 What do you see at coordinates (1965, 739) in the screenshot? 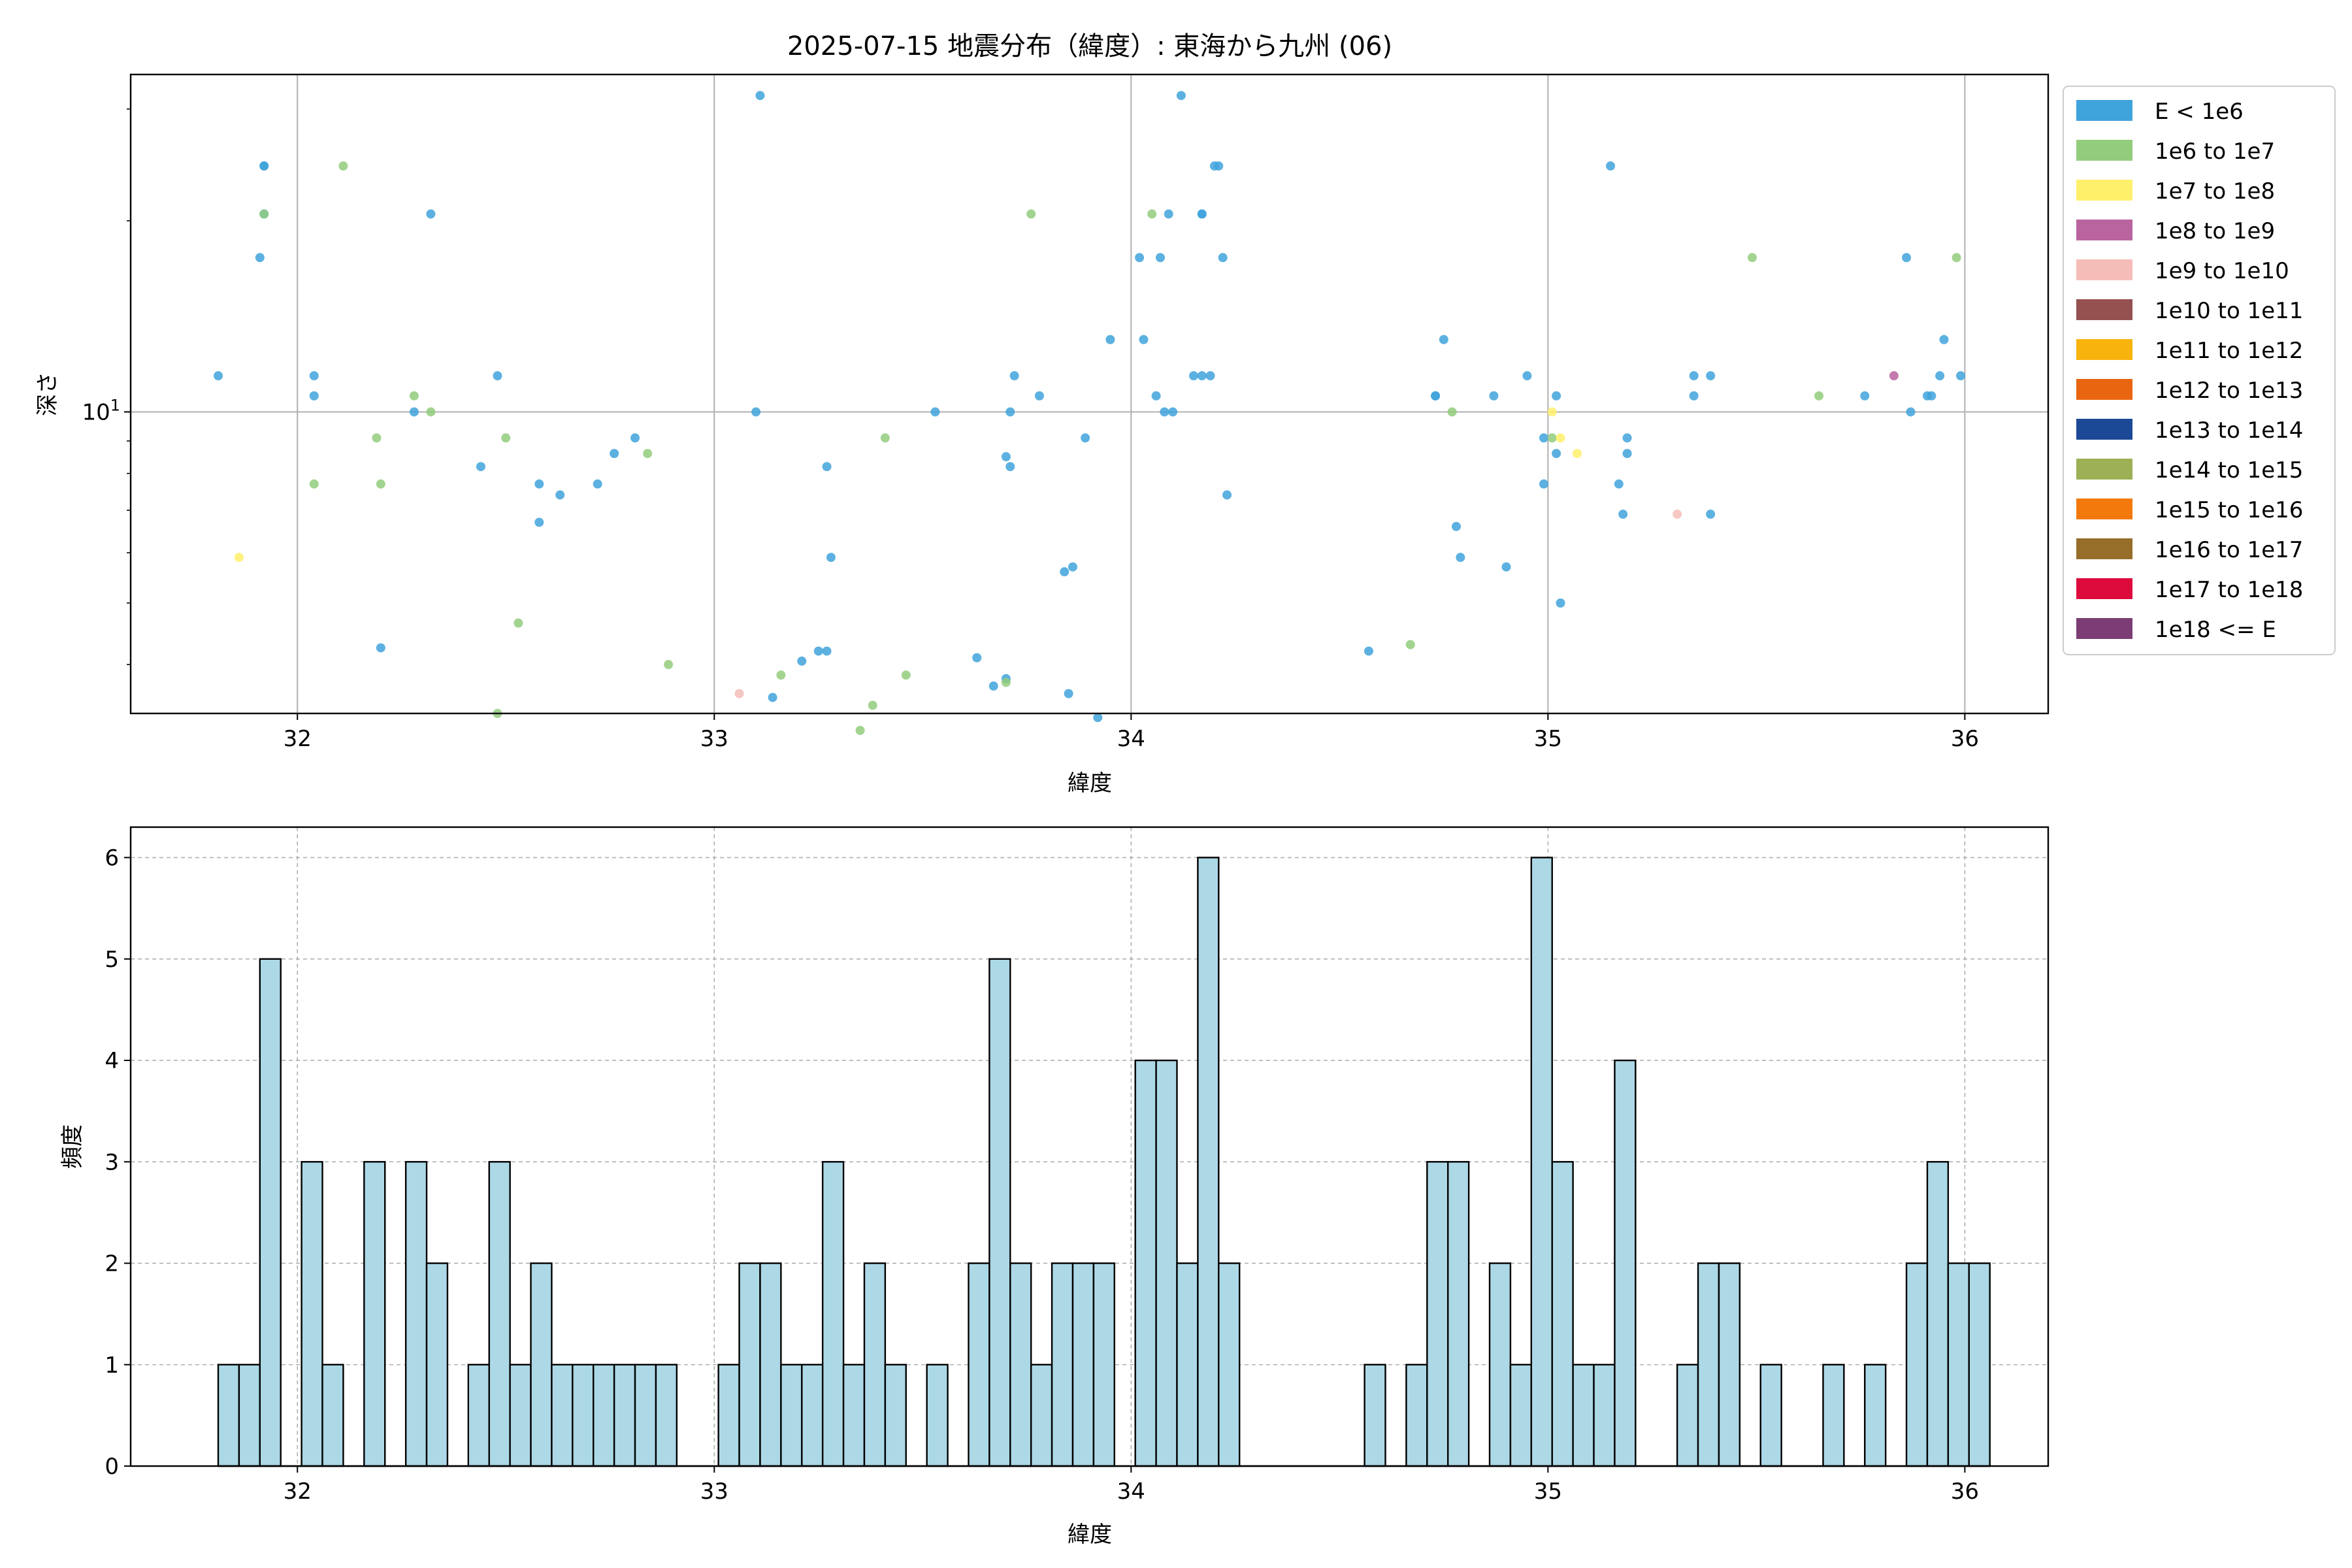
I see `scatter-x-tick-label: 36` at bounding box center [1965, 739].